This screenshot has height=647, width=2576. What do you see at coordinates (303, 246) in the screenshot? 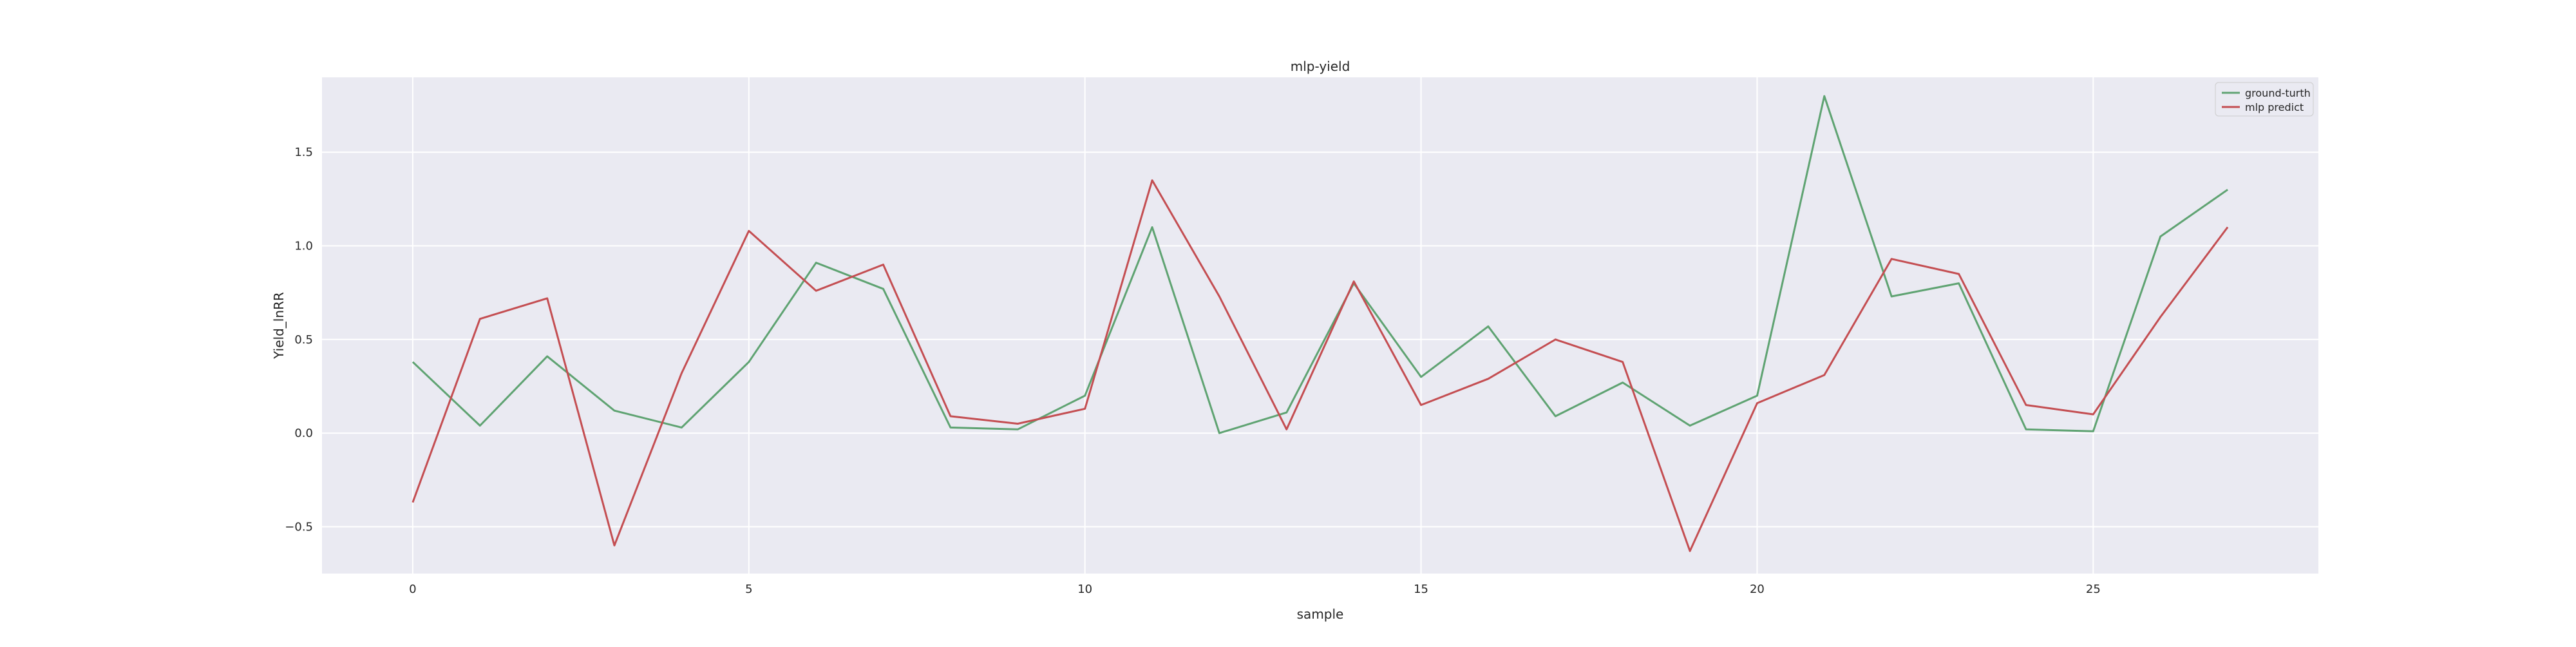
I see `y-tick-label: 1.0` at bounding box center [303, 246].